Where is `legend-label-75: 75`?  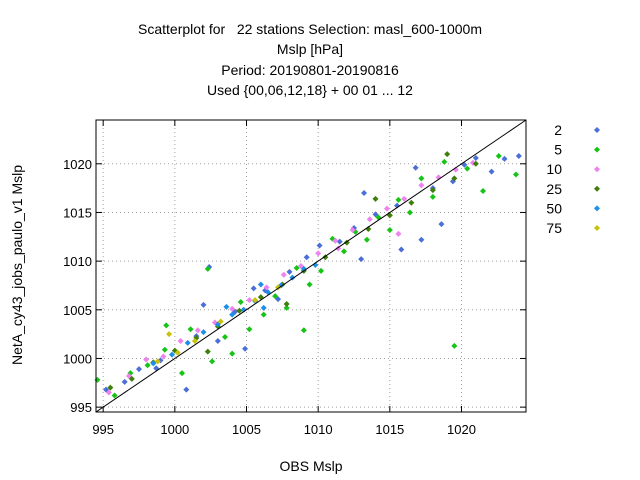 legend-label-75: 75 is located at coordinates (554, 228).